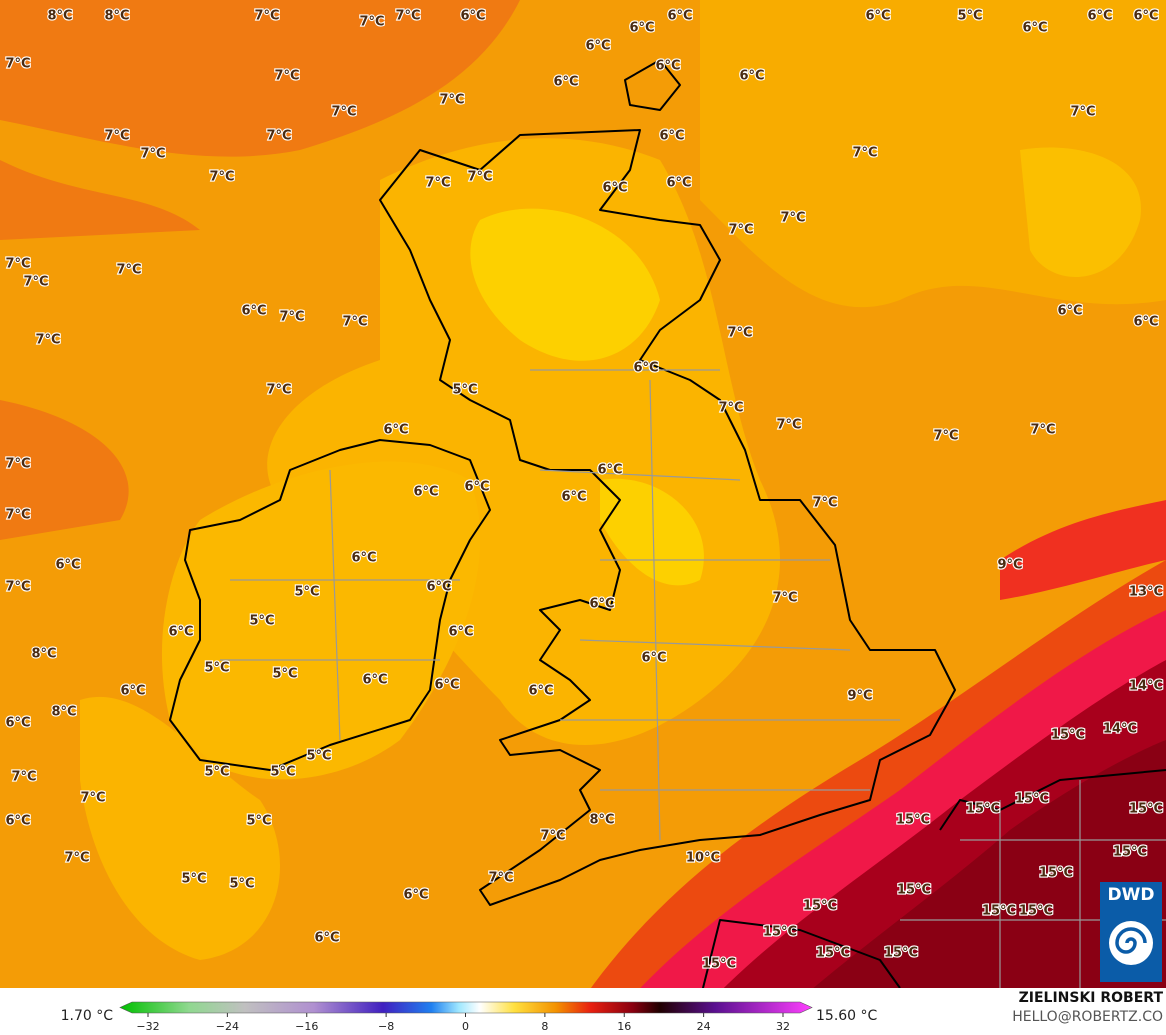  Describe the element at coordinates (147, 1026) in the screenshot. I see `colorbar-tick-label: −32` at that location.